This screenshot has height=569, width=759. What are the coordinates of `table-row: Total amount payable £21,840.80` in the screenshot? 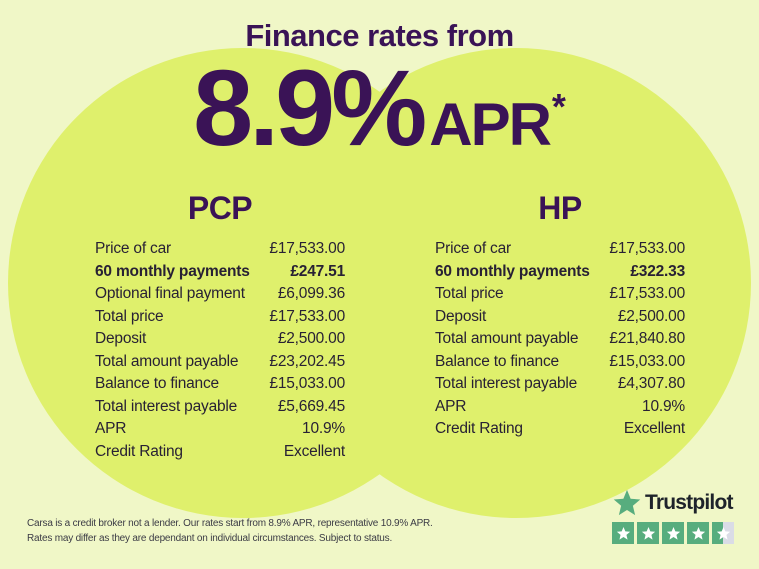 It's located at (560, 339).